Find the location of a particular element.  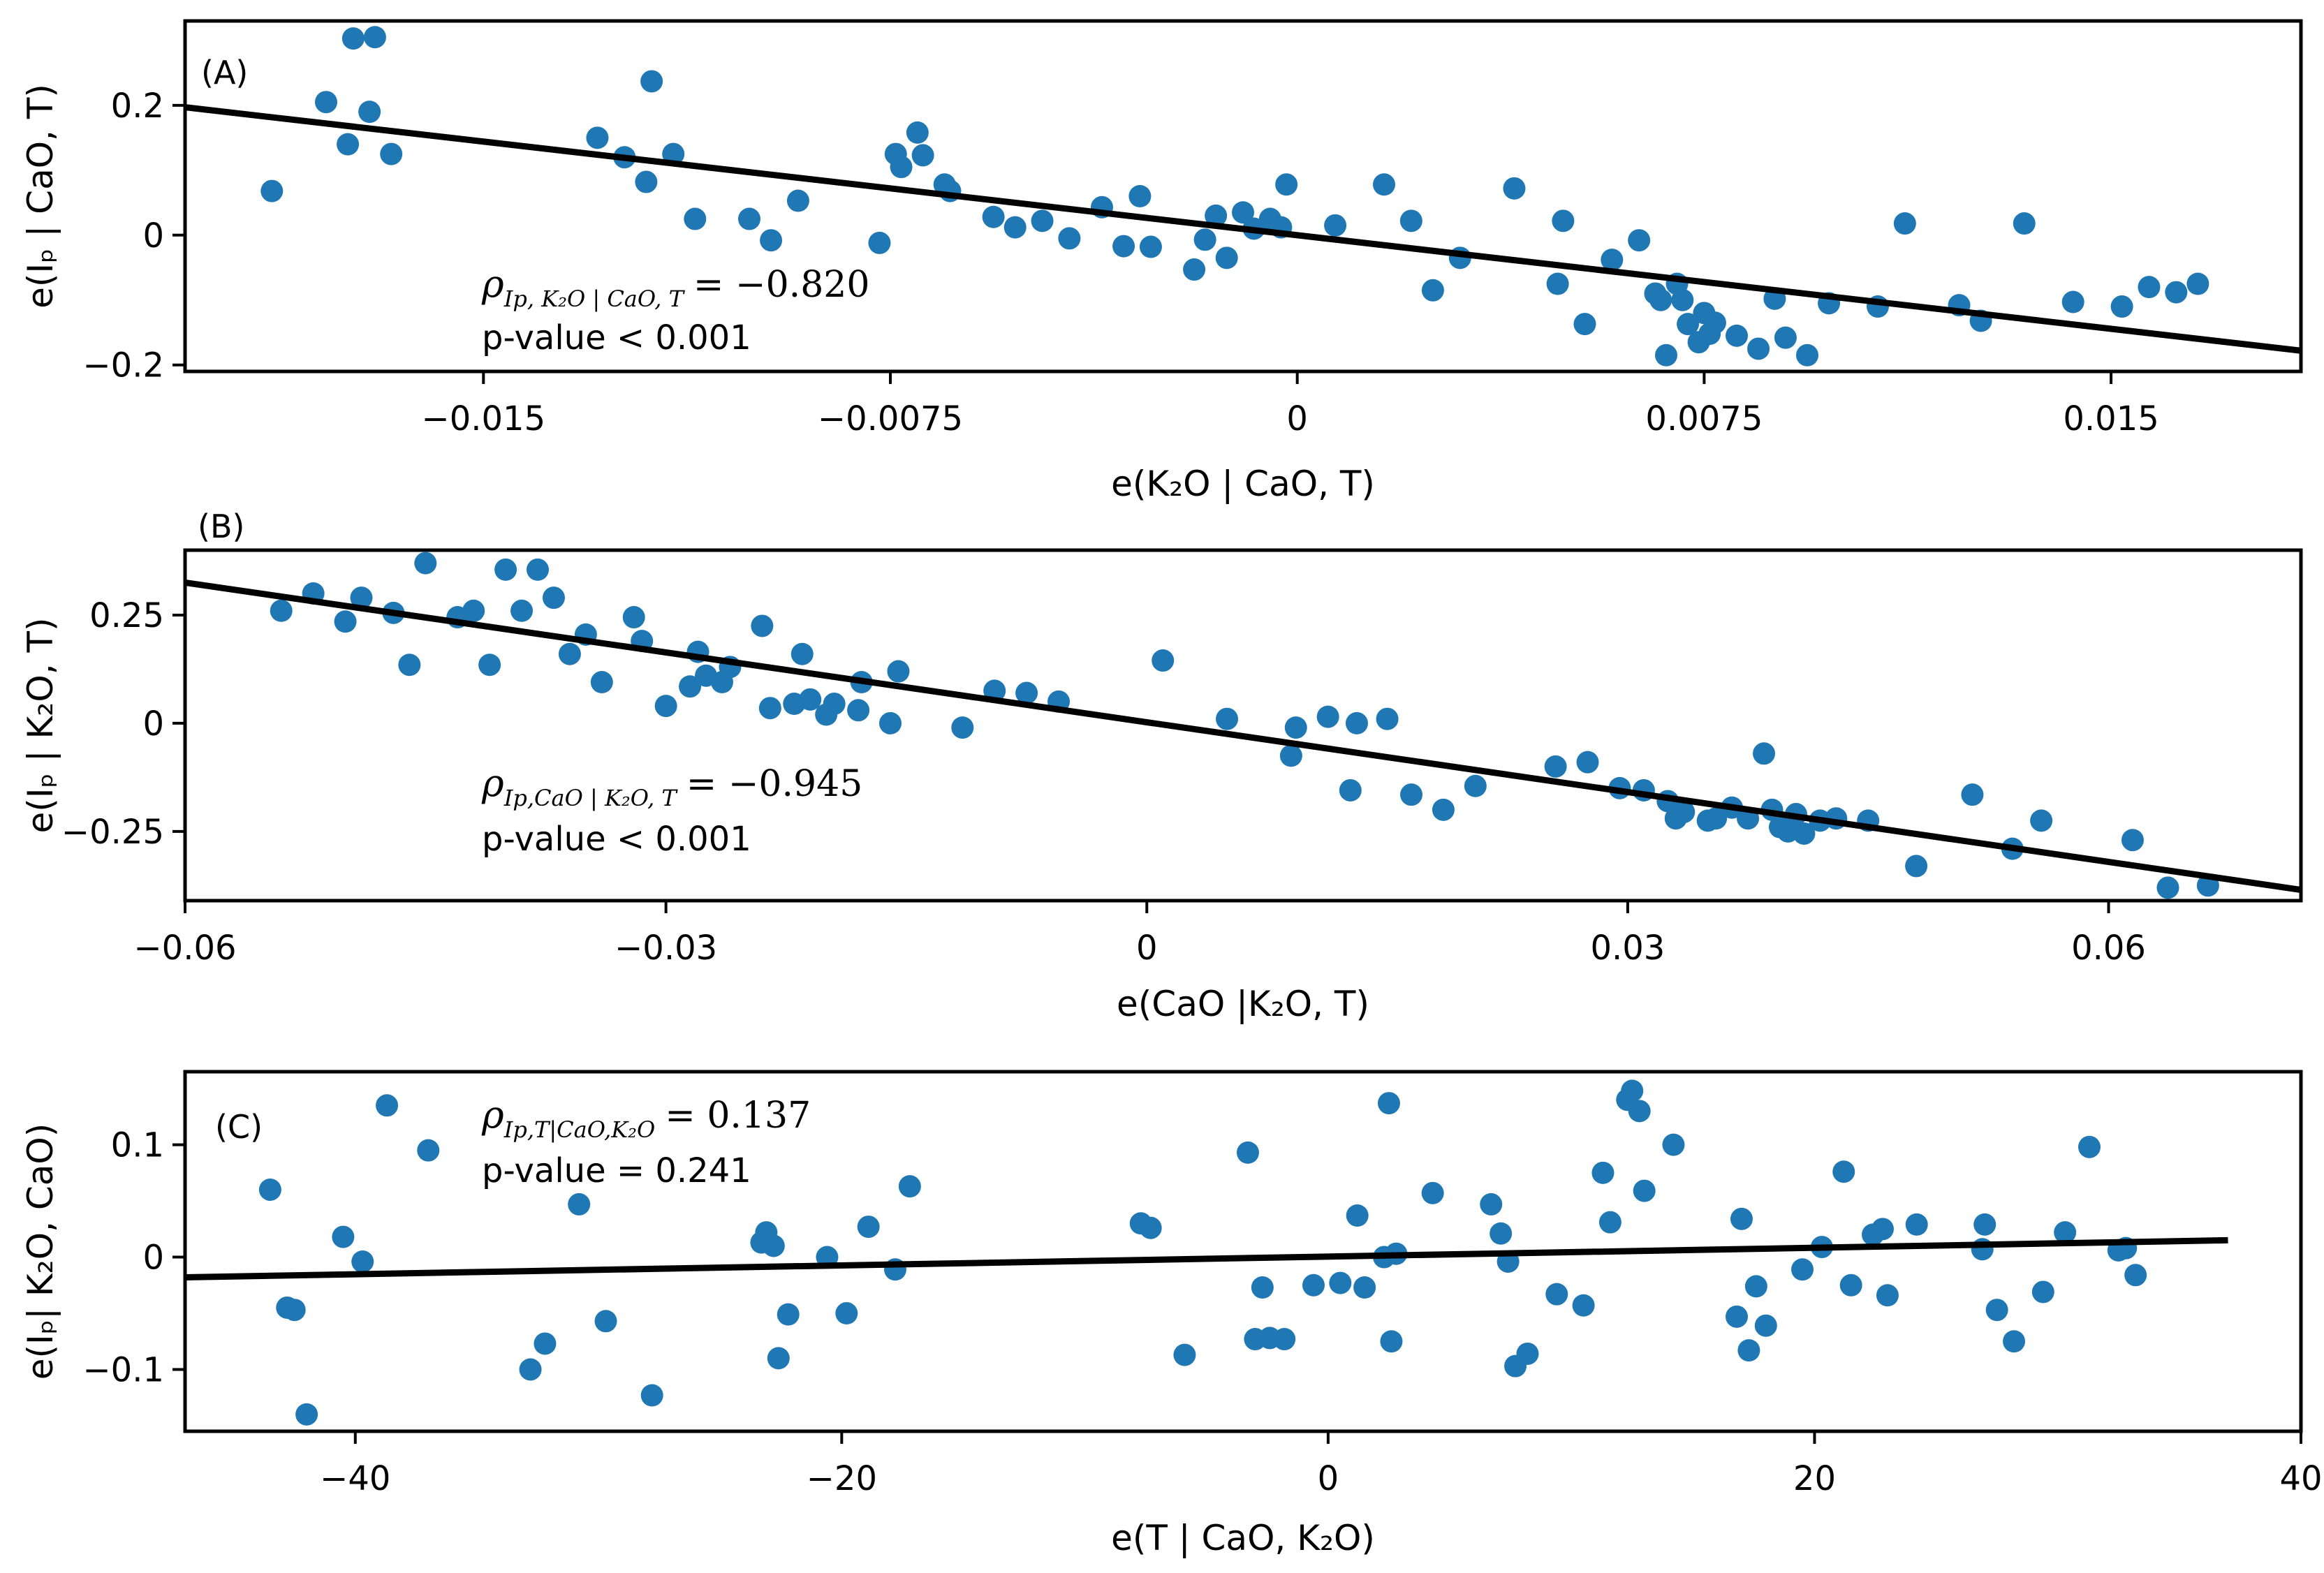

panel-c-regression-line is located at coordinates (1206, 1258).